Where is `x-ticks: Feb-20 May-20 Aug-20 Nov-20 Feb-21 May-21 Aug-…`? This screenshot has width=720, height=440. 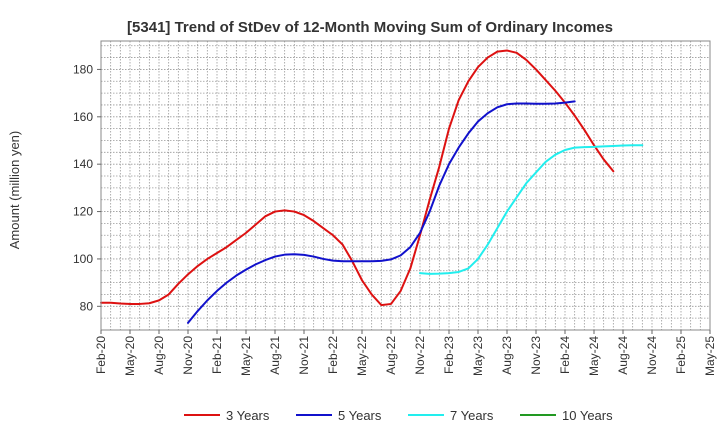
x-ticks: Feb-20 May-20 Aug-20 Nov-20 Feb-21 May-21 Aug-… is located at coordinates (405, 353).